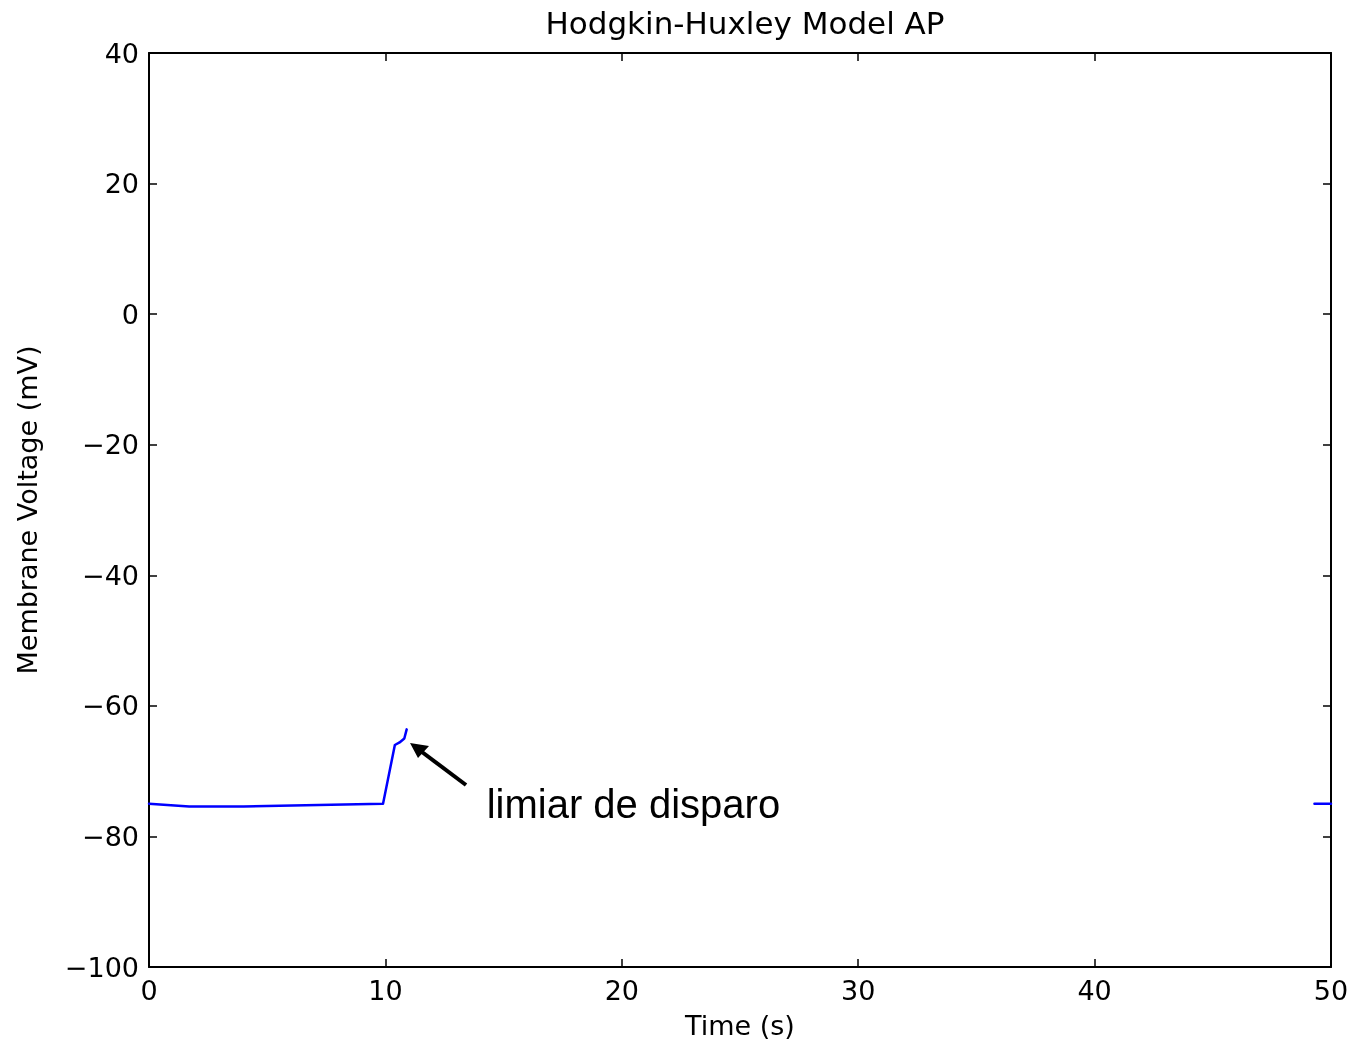 This screenshot has height=1047, width=1359. I want to click on y-tick-label: −40, so click(110, 575).